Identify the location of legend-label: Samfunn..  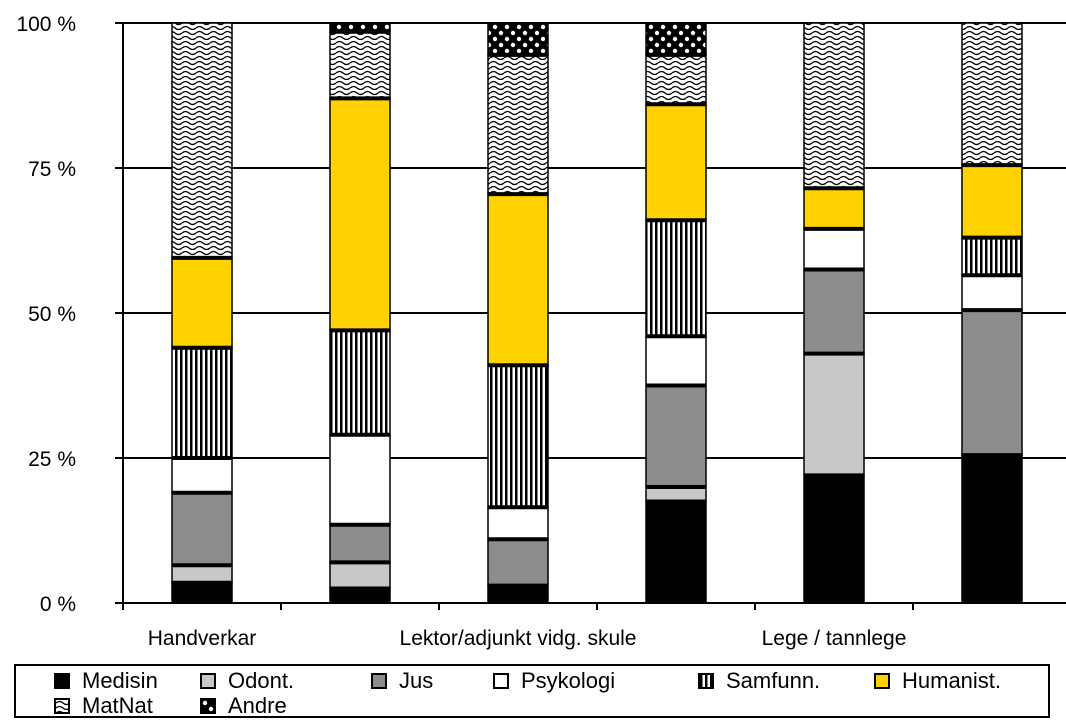
(773, 680).